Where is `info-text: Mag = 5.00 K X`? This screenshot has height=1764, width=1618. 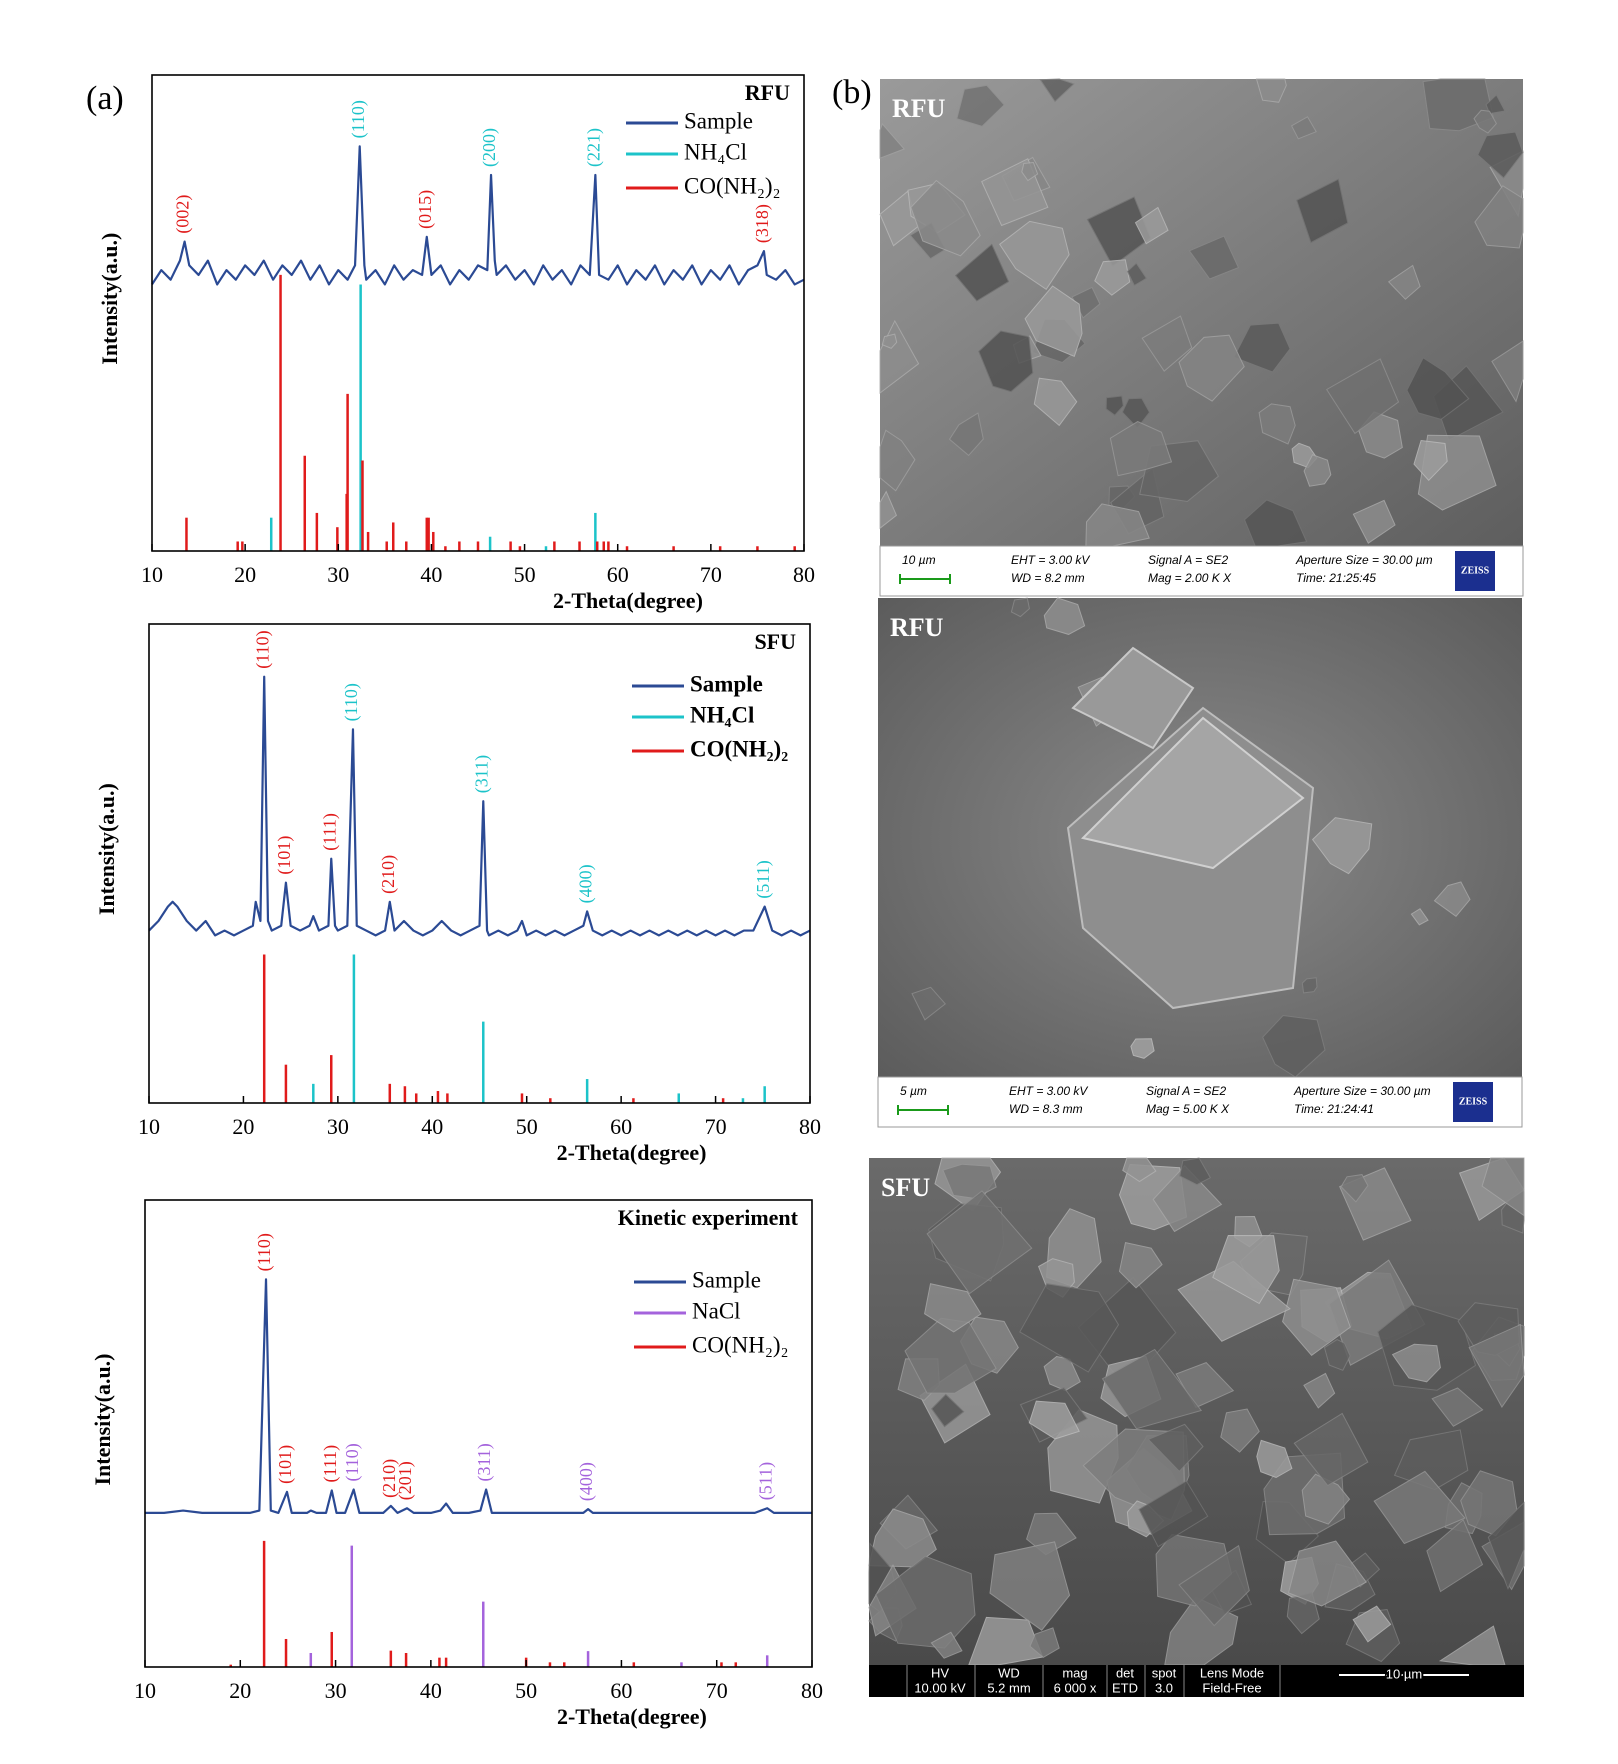
info-text: Mag = 5.00 K X is located at coordinates (1188, 1109).